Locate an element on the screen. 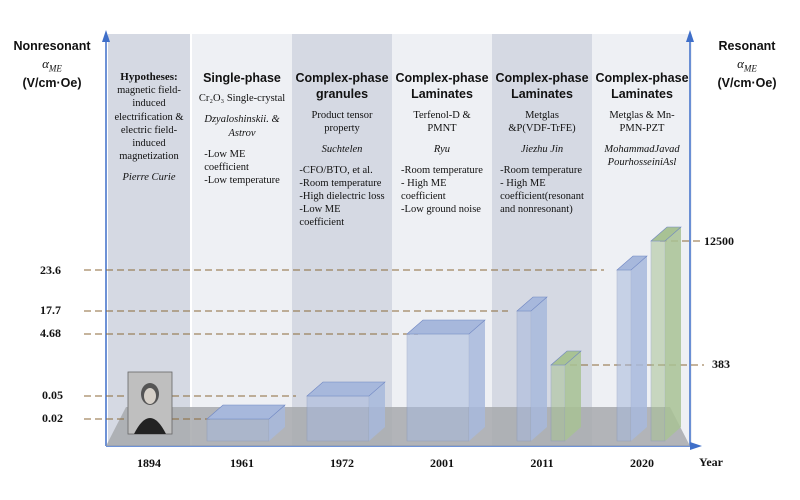 The image size is (800, 500). feature-list: -Low ME coefficient -Low temperature is located at coordinates (242, 167).